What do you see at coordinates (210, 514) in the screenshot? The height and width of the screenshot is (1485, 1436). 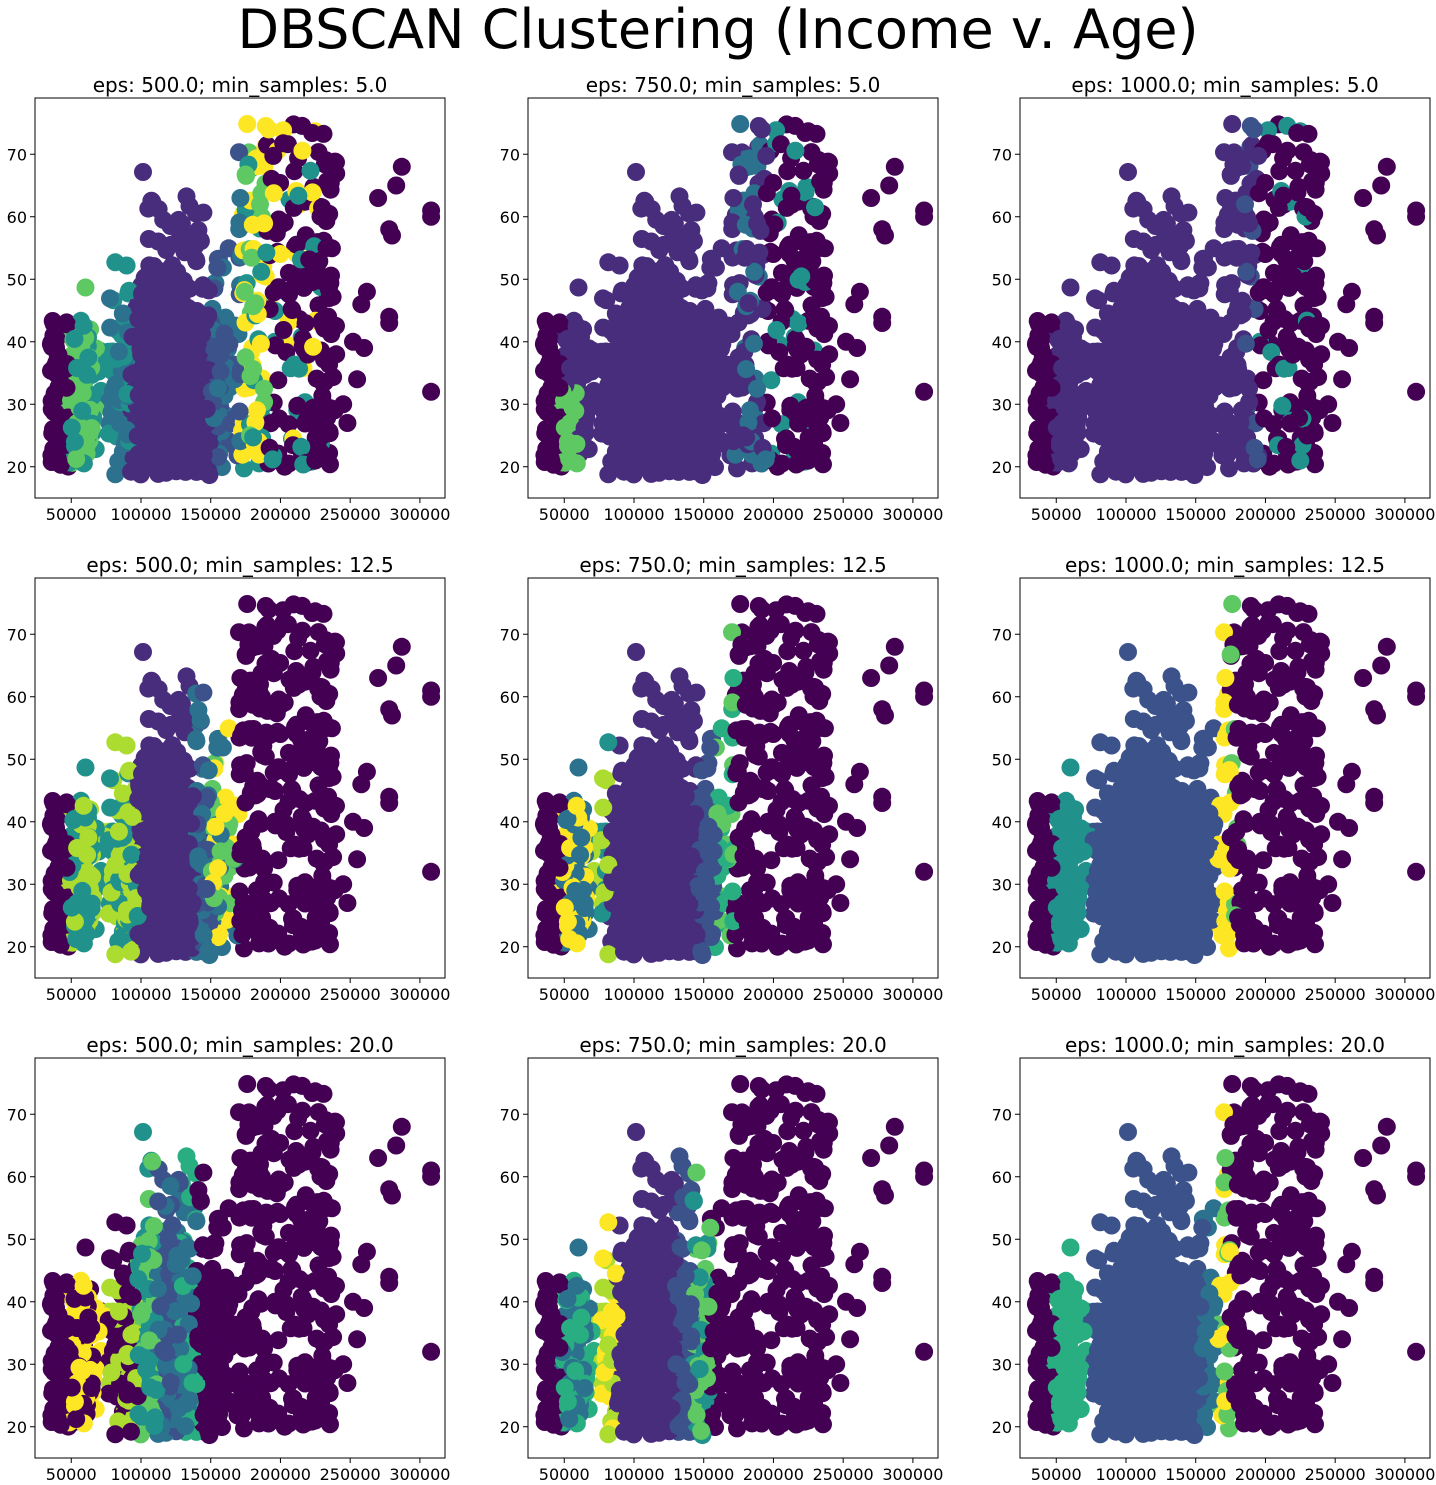 I see `x-tick-label: 150000` at bounding box center [210, 514].